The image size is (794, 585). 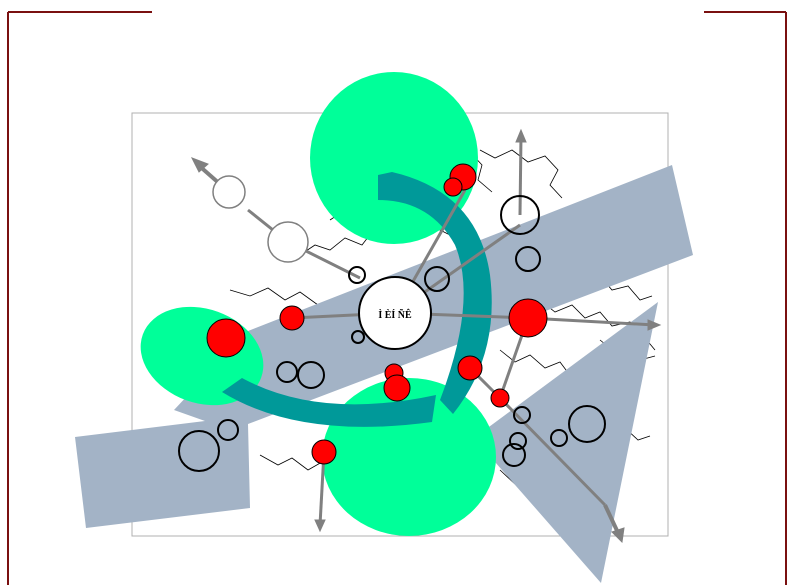 What do you see at coordinates (260, 219) in the screenshot?
I see `outline-nodes` at bounding box center [260, 219].